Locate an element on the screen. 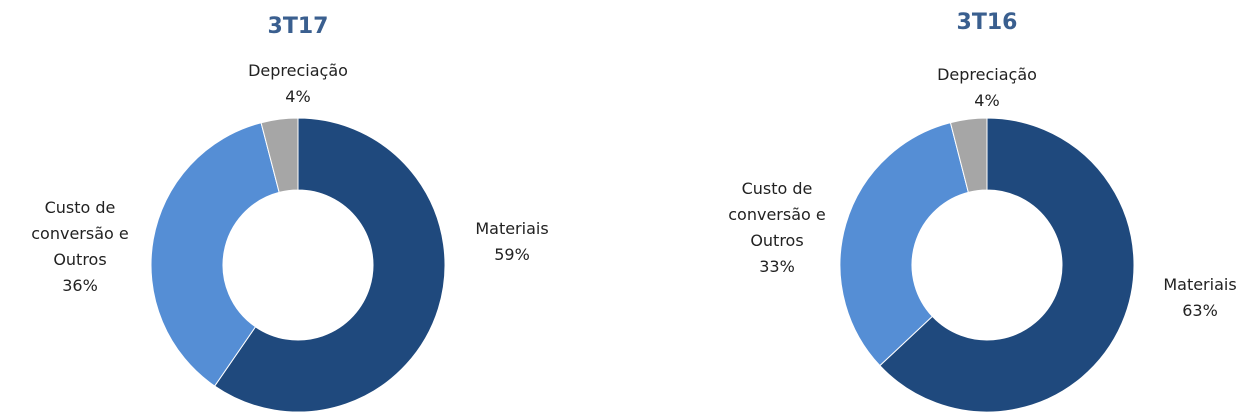  slice-label: Materiais 59% is located at coordinates (512, 242).